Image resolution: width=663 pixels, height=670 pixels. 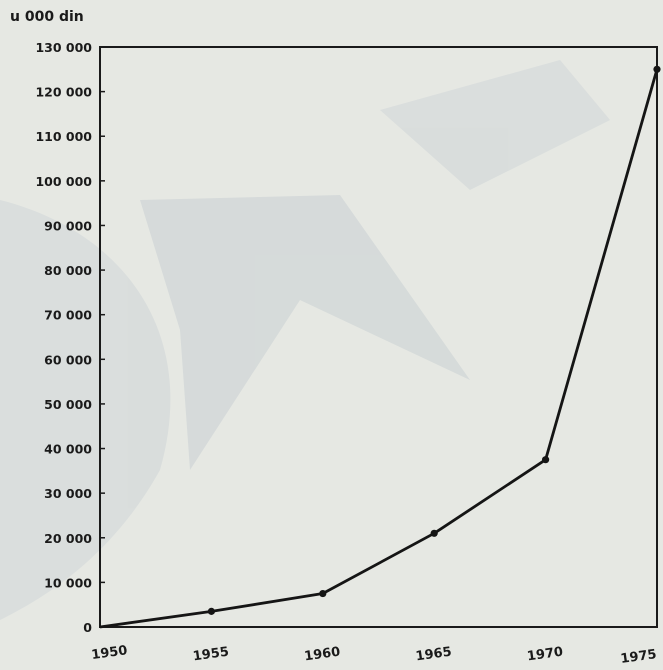 What do you see at coordinates (639, 657) in the screenshot?
I see `x-tick-label: 1975` at bounding box center [639, 657].